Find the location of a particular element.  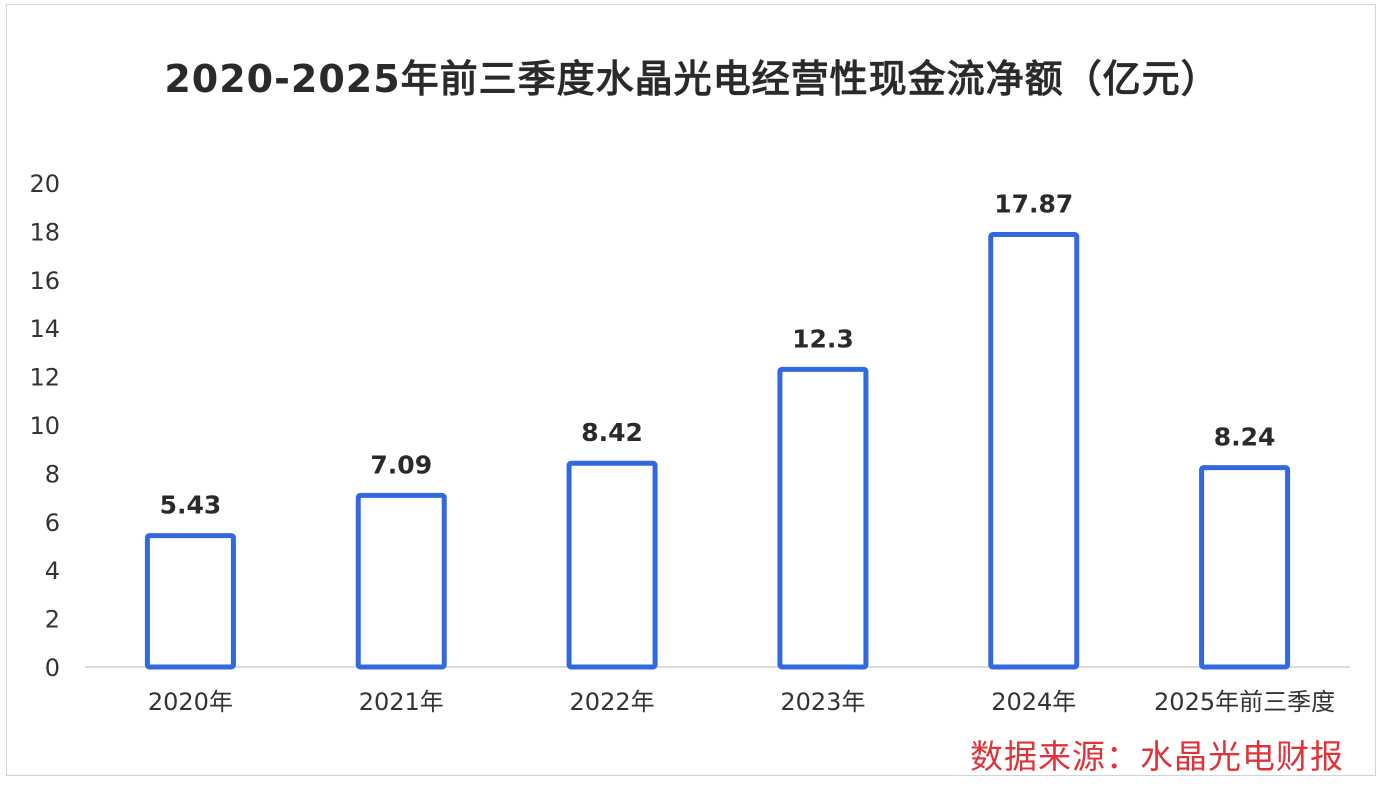

data-source-watermark: 数据来源：水晶光电财报 is located at coordinates (1157, 756).